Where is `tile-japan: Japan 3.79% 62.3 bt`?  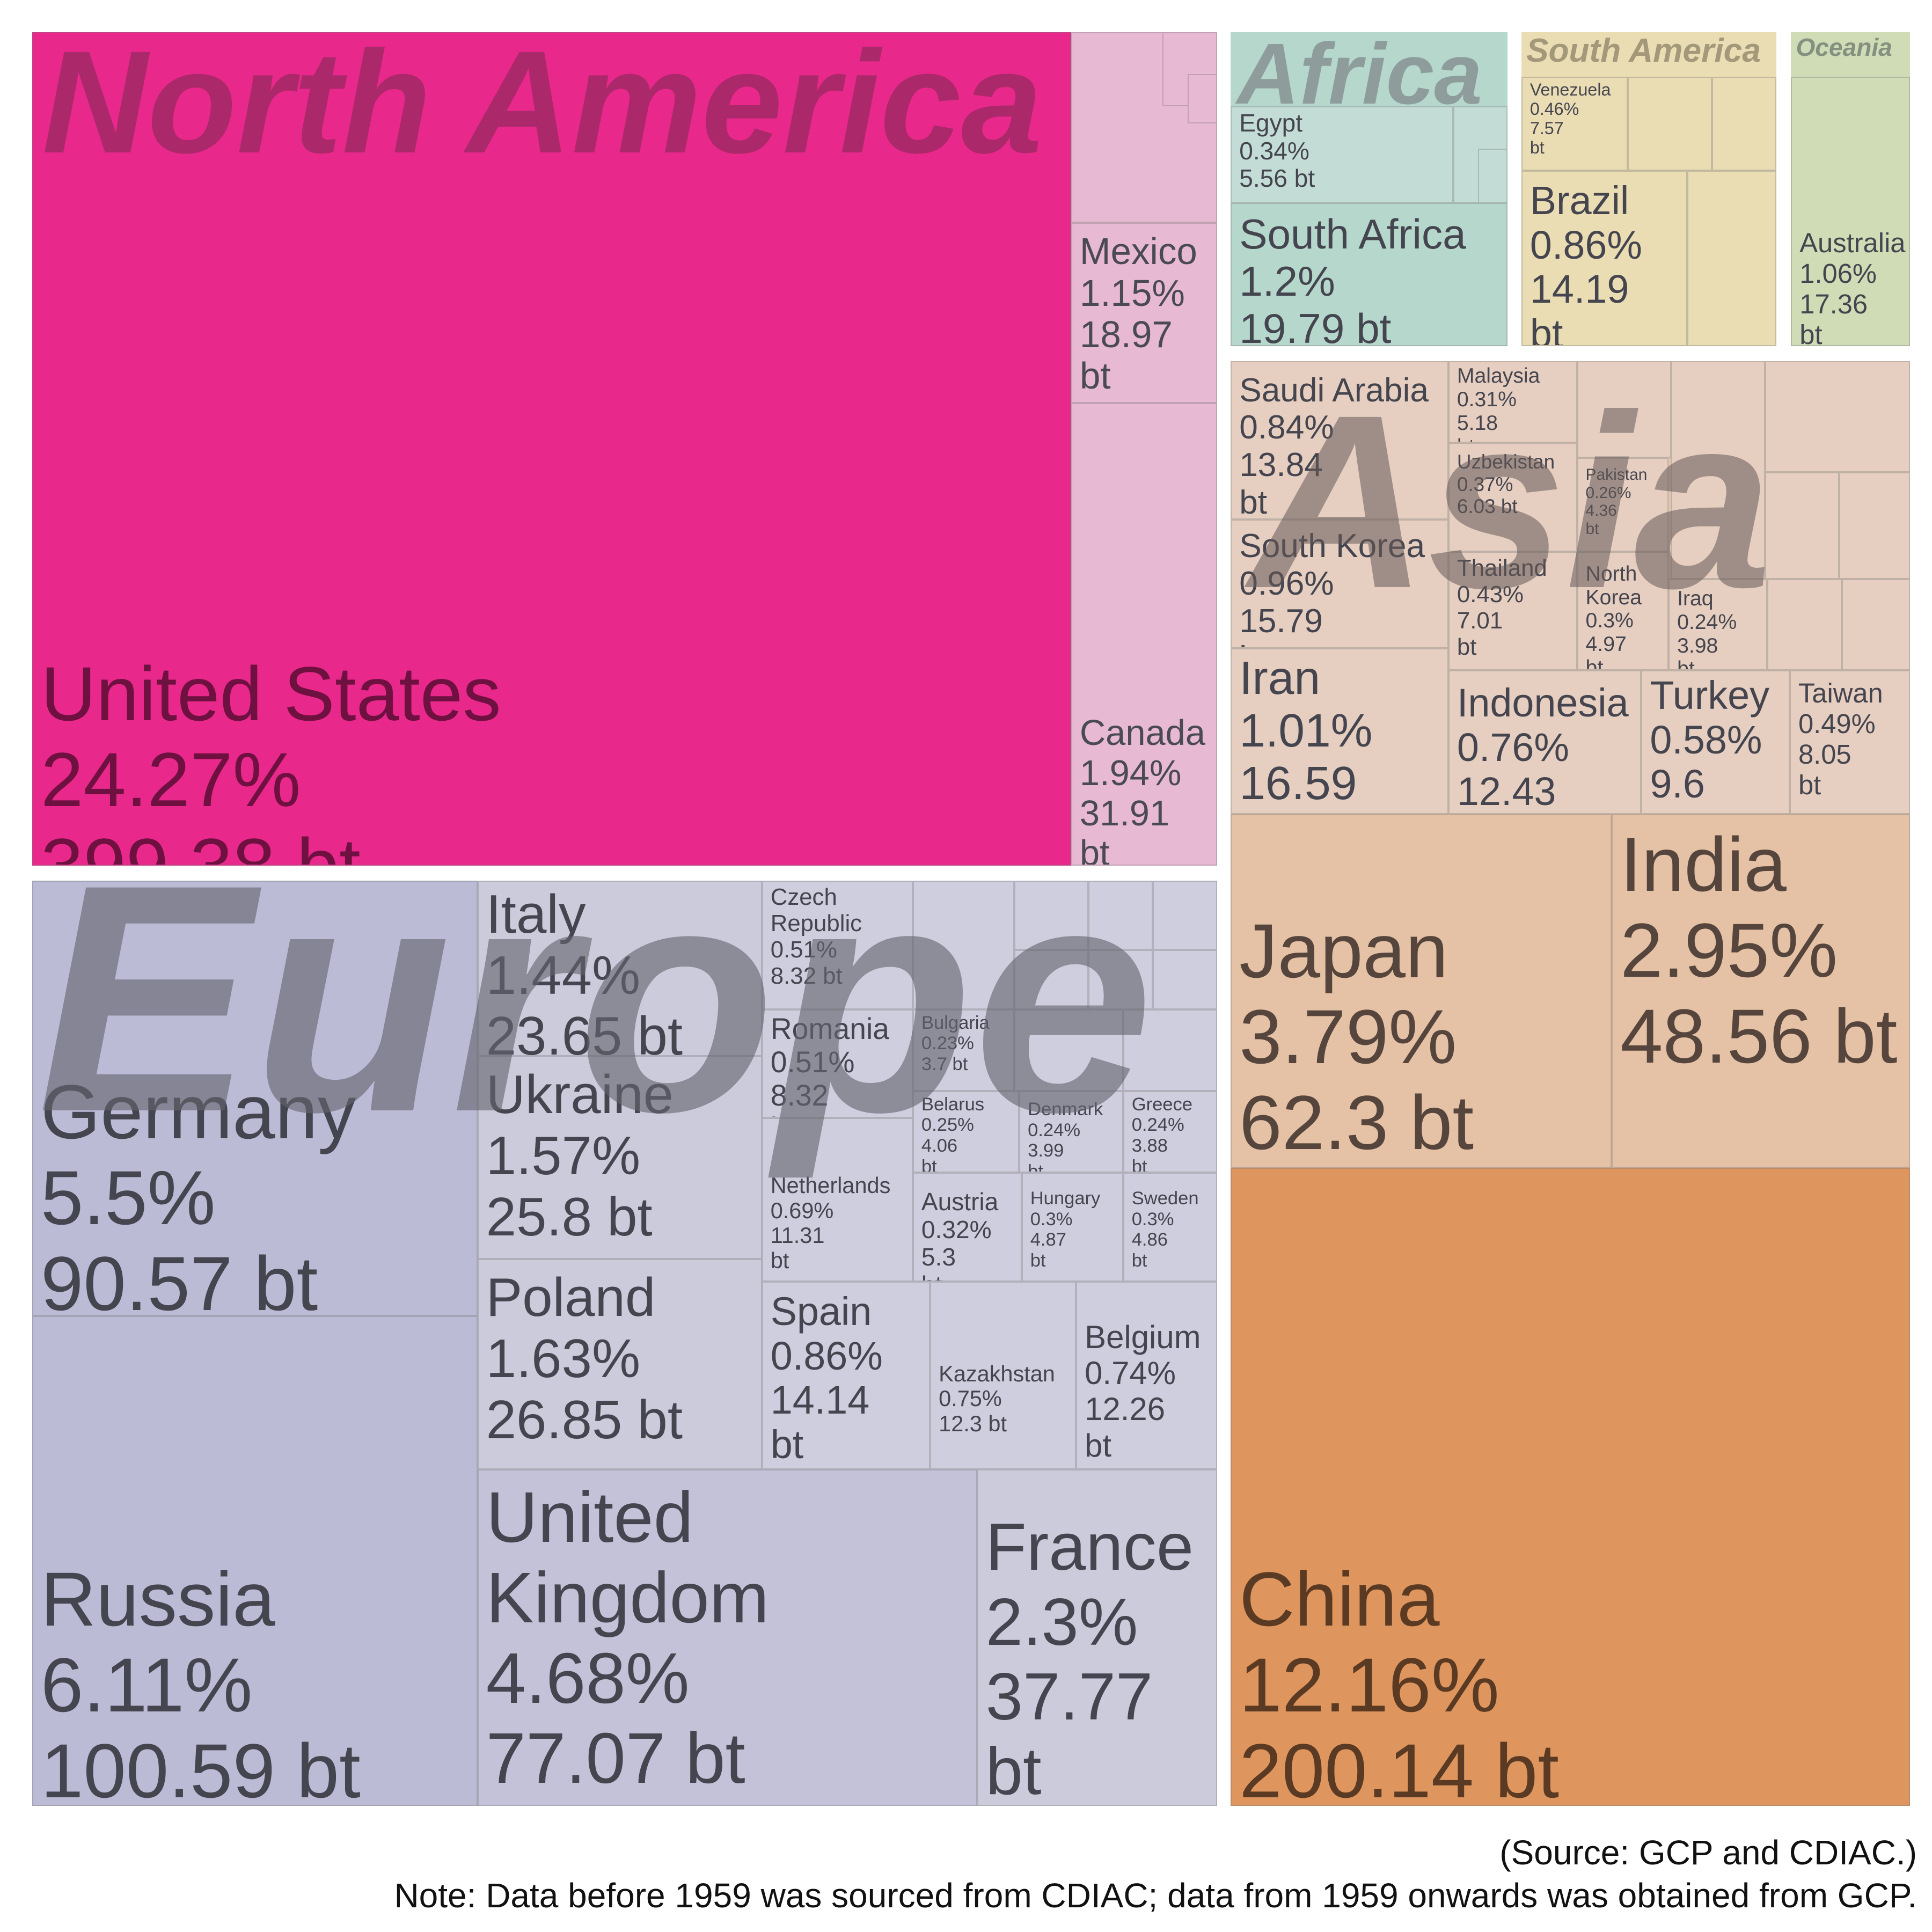 tile-japan: Japan 3.79% 62.3 bt is located at coordinates (1421, 991).